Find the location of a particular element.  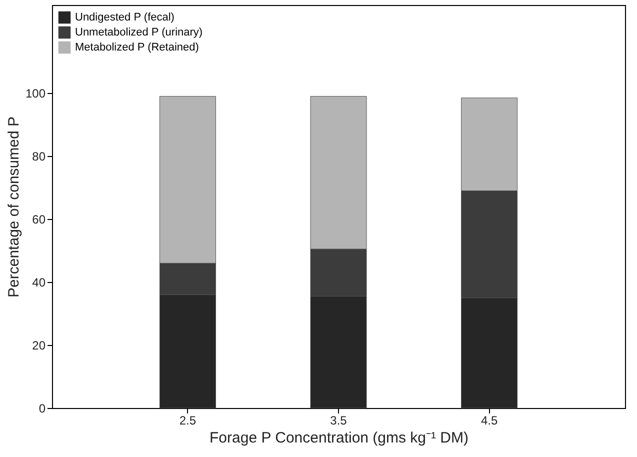

y-tick-label: 40 is located at coordinates (39, 283).